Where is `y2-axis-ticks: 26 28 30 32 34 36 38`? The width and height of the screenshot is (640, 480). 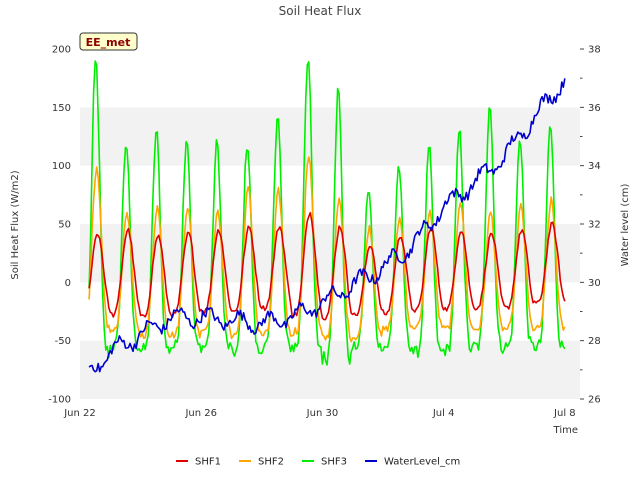
y2-axis-ticks: 26 28 30 32 34 36 38 is located at coordinates (590, 225).